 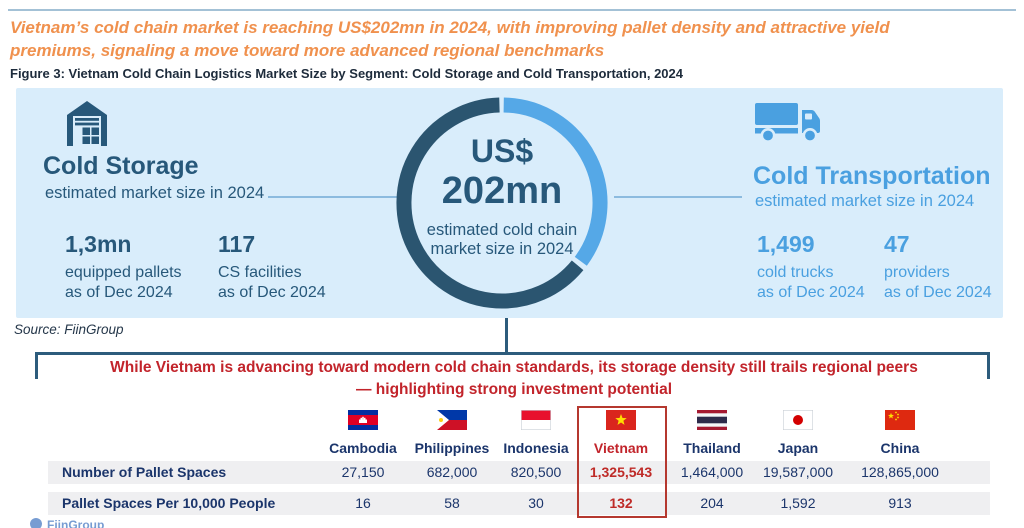 What do you see at coordinates (798, 472) in the screenshot?
I see `cell-japan: 19,587,000` at bounding box center [798, 472].